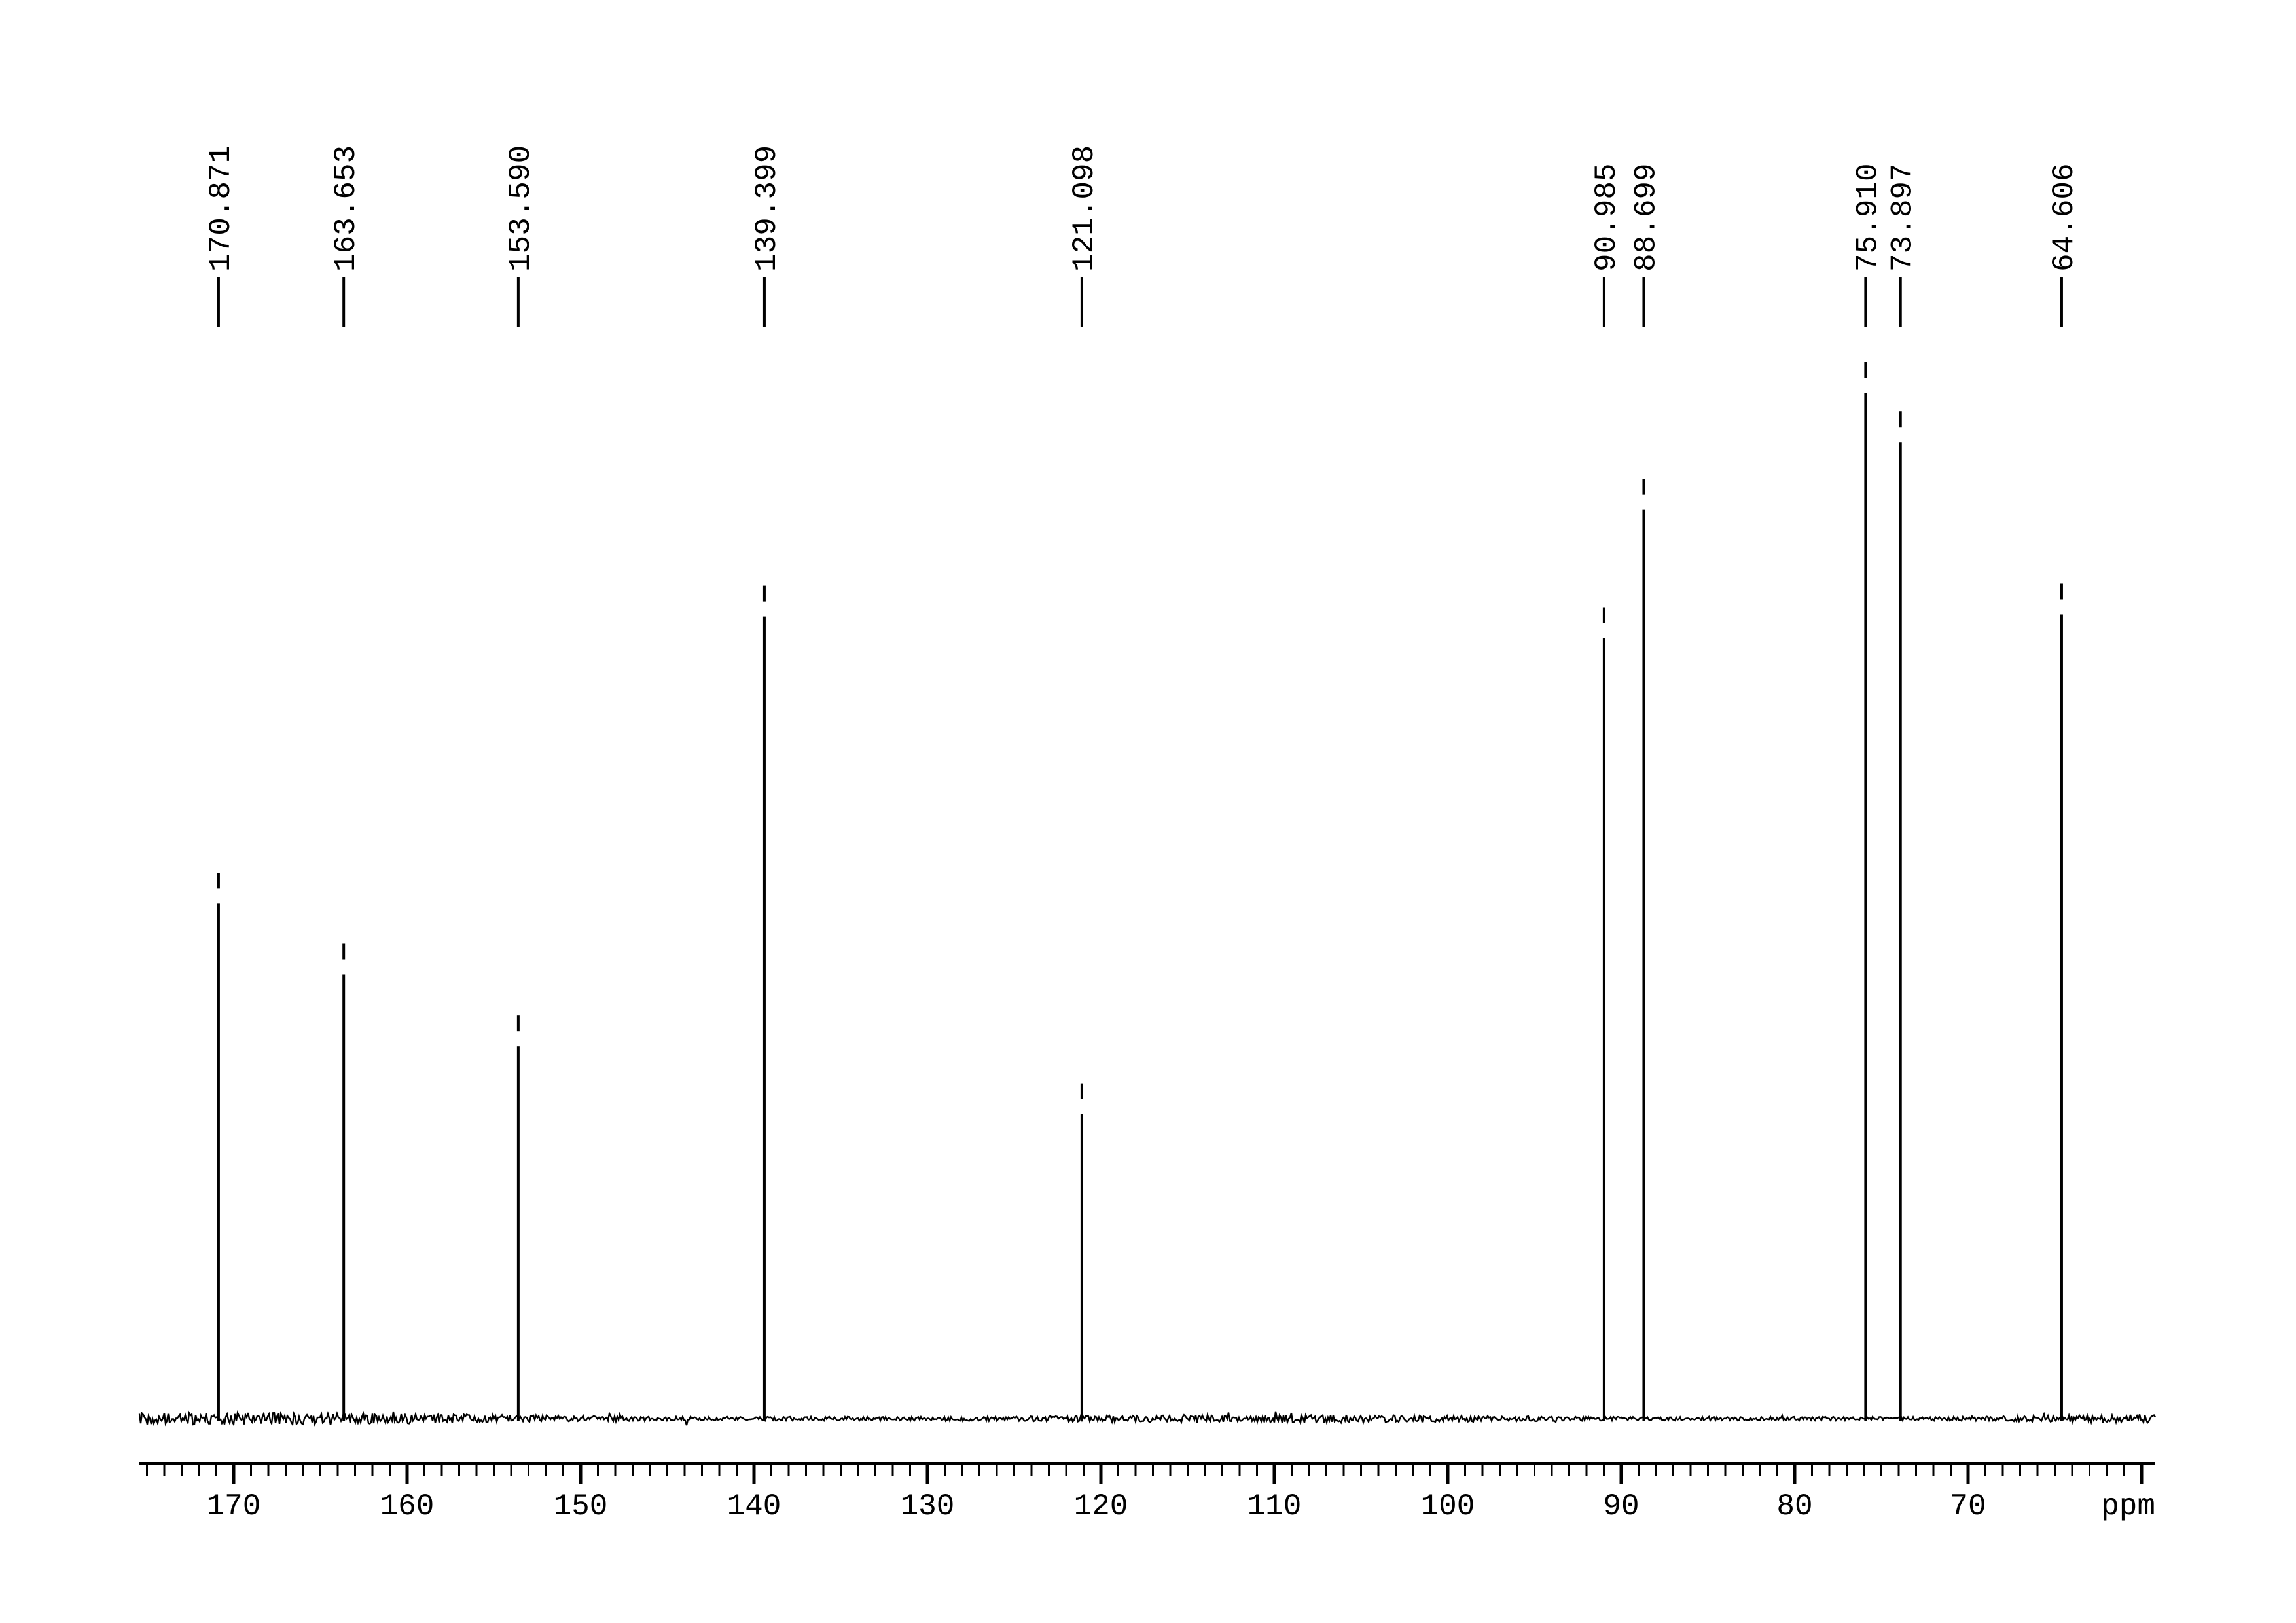 This screenshot has width=2296, height=1623. What do you see at coordinates (767, 208) in the screenshot?
I see `peak-label: 139.399` at bounding box center [767, 208].